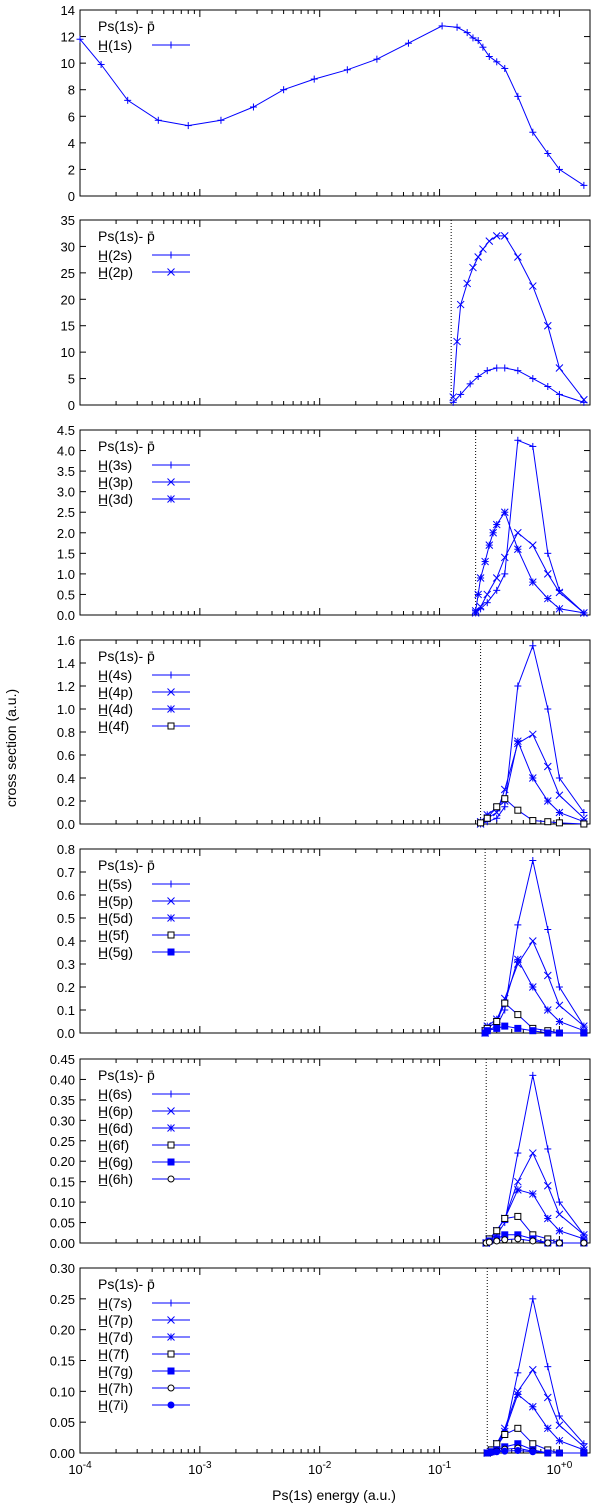  Describe the element at coordinates (115, 499) in the screenshot. I see `legend-entry-label: H̲(3d)` at that location.